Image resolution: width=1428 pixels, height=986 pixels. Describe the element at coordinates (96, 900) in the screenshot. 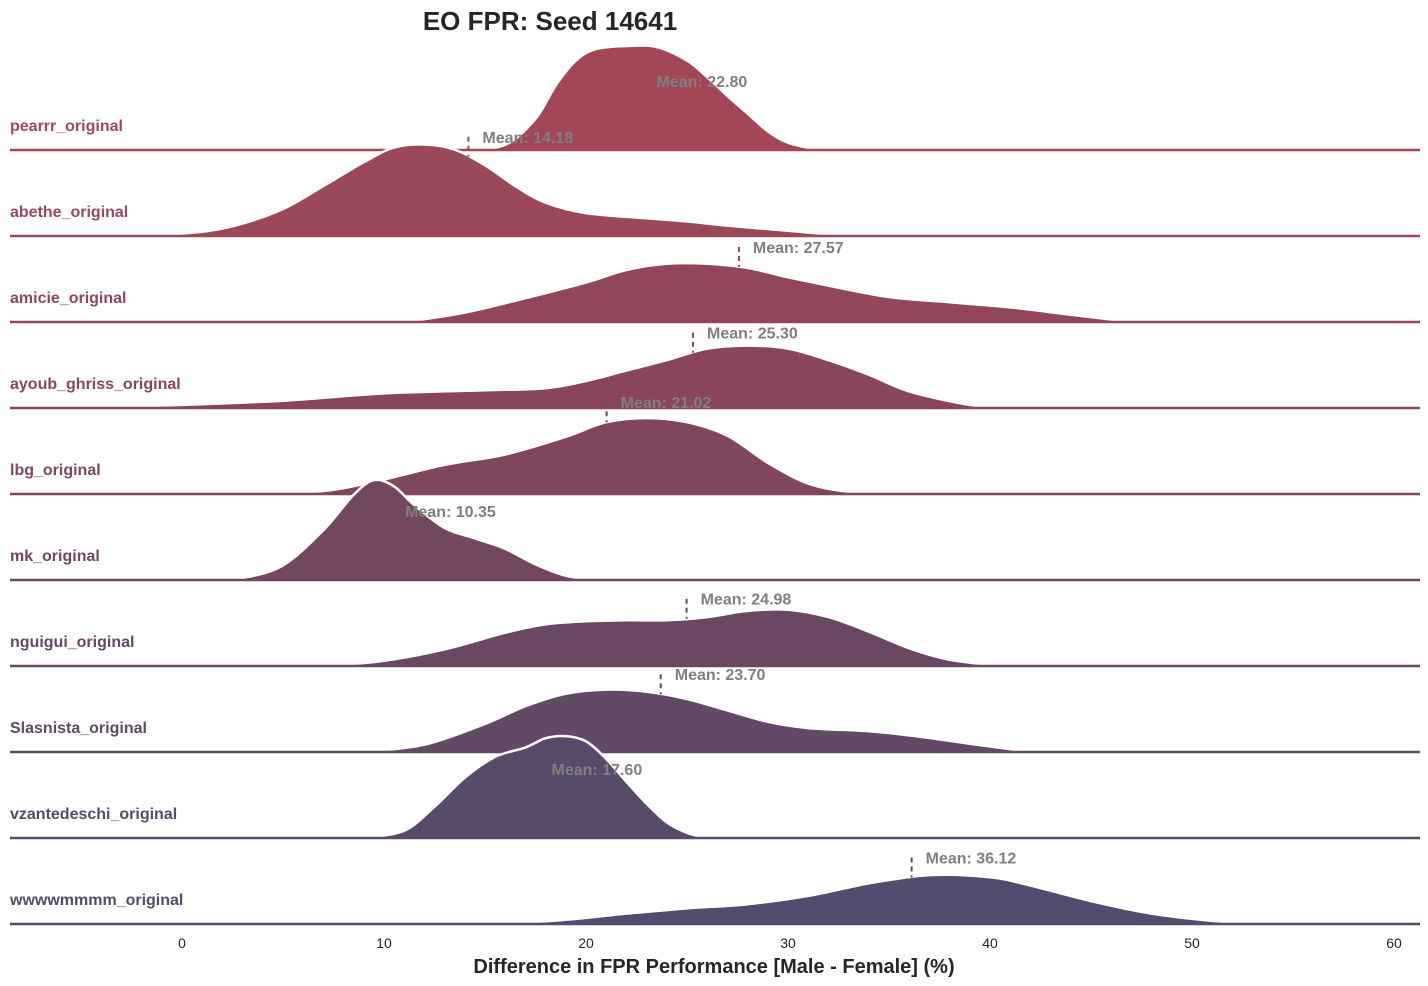

I see `series-label: wwwwmmmm_original` at that location.